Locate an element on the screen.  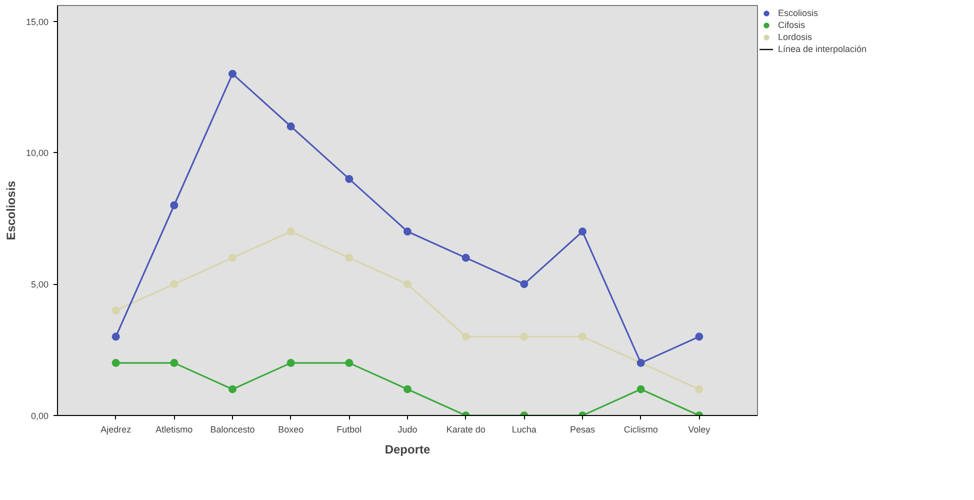
x-tick-label: Atletismo is located at coordinates (174, 429).